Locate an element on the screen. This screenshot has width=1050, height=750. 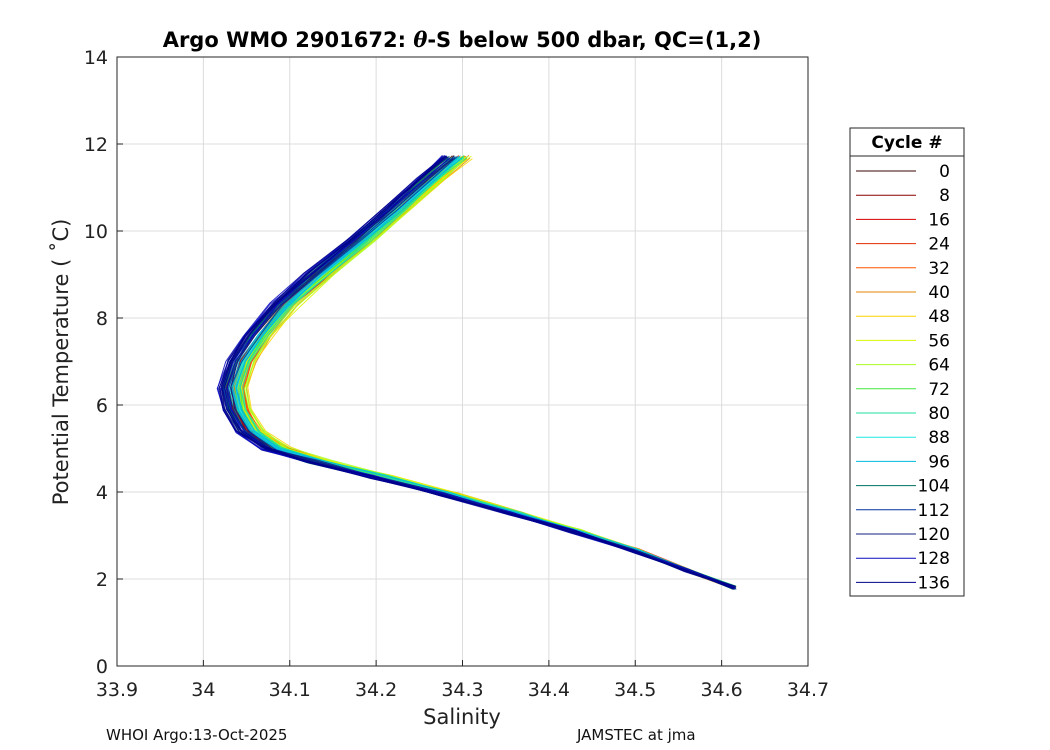
legend-box is located at coordinates (907, 362).